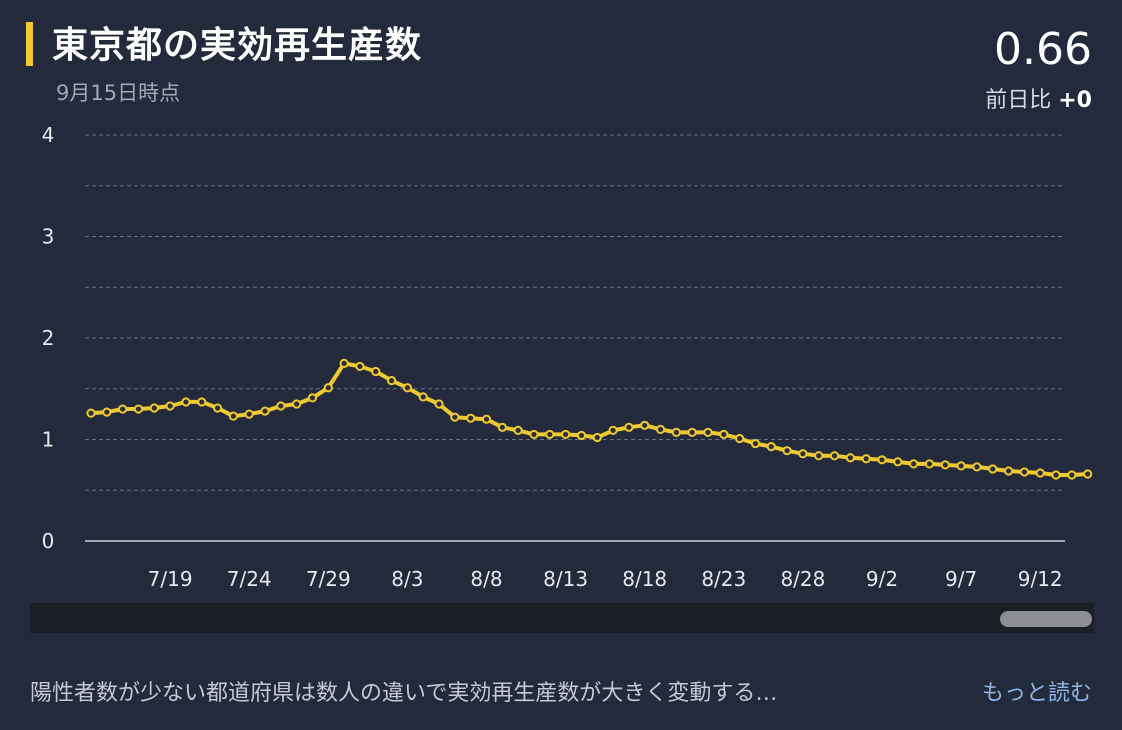 The image size is (1122, 730). What do you see at coordinates (1043, 49) in the screenshot?
I see `current-value: 0.66` at bounding box center [1043, 49].